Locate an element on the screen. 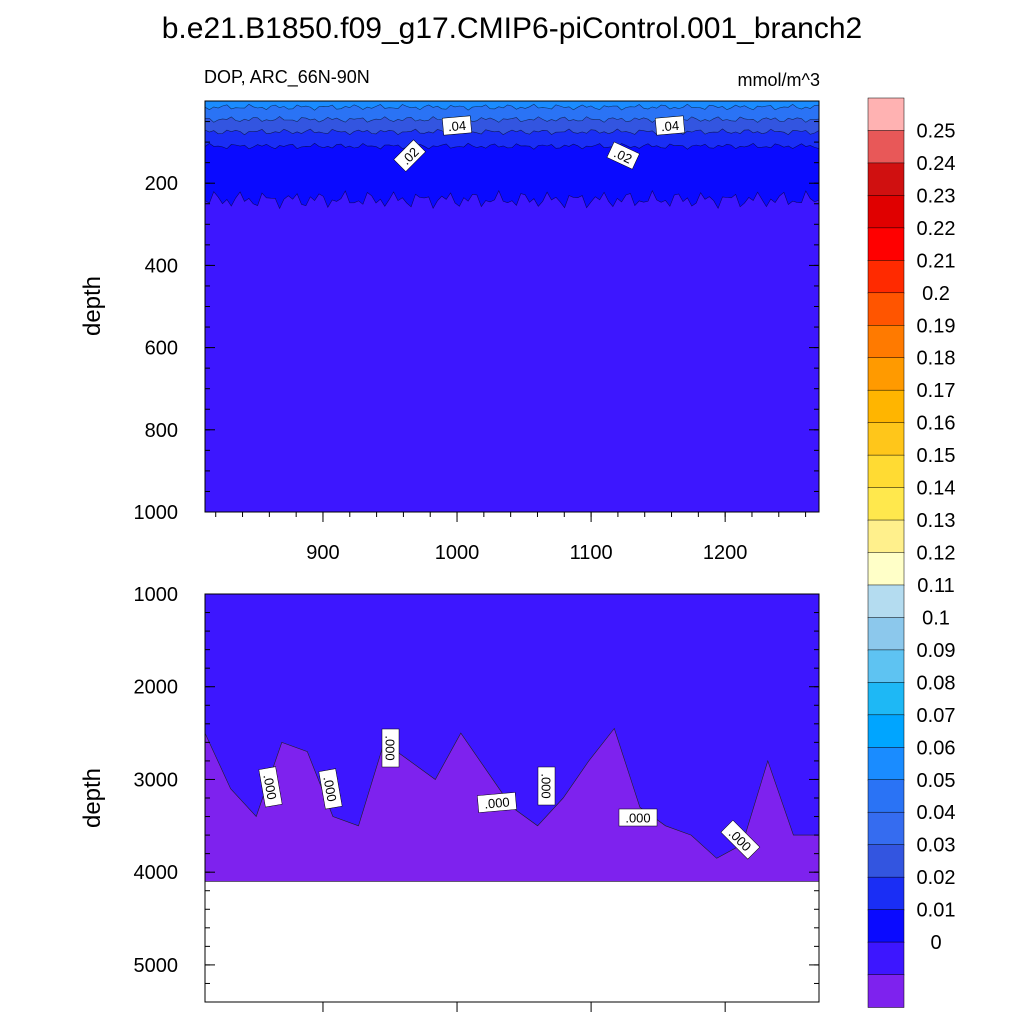 This screenshot has width=1024, height=1024. lower-y-tick-label: 2000 is located at coordinates (156, 688).